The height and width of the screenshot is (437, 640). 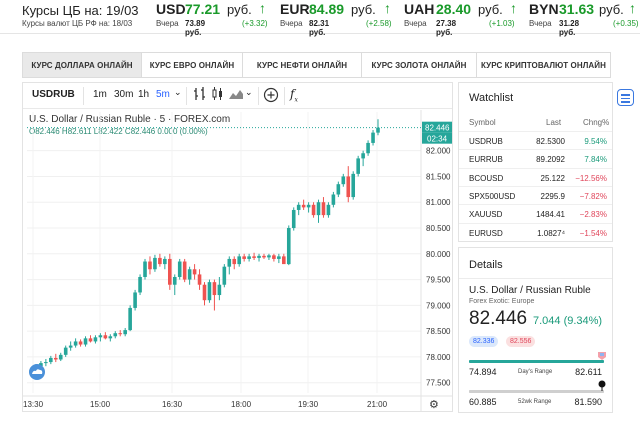 What do you see at coordinates (625, 97) in the screenshot?
I see `menu-list-icon` at bounding box center [625, 97].